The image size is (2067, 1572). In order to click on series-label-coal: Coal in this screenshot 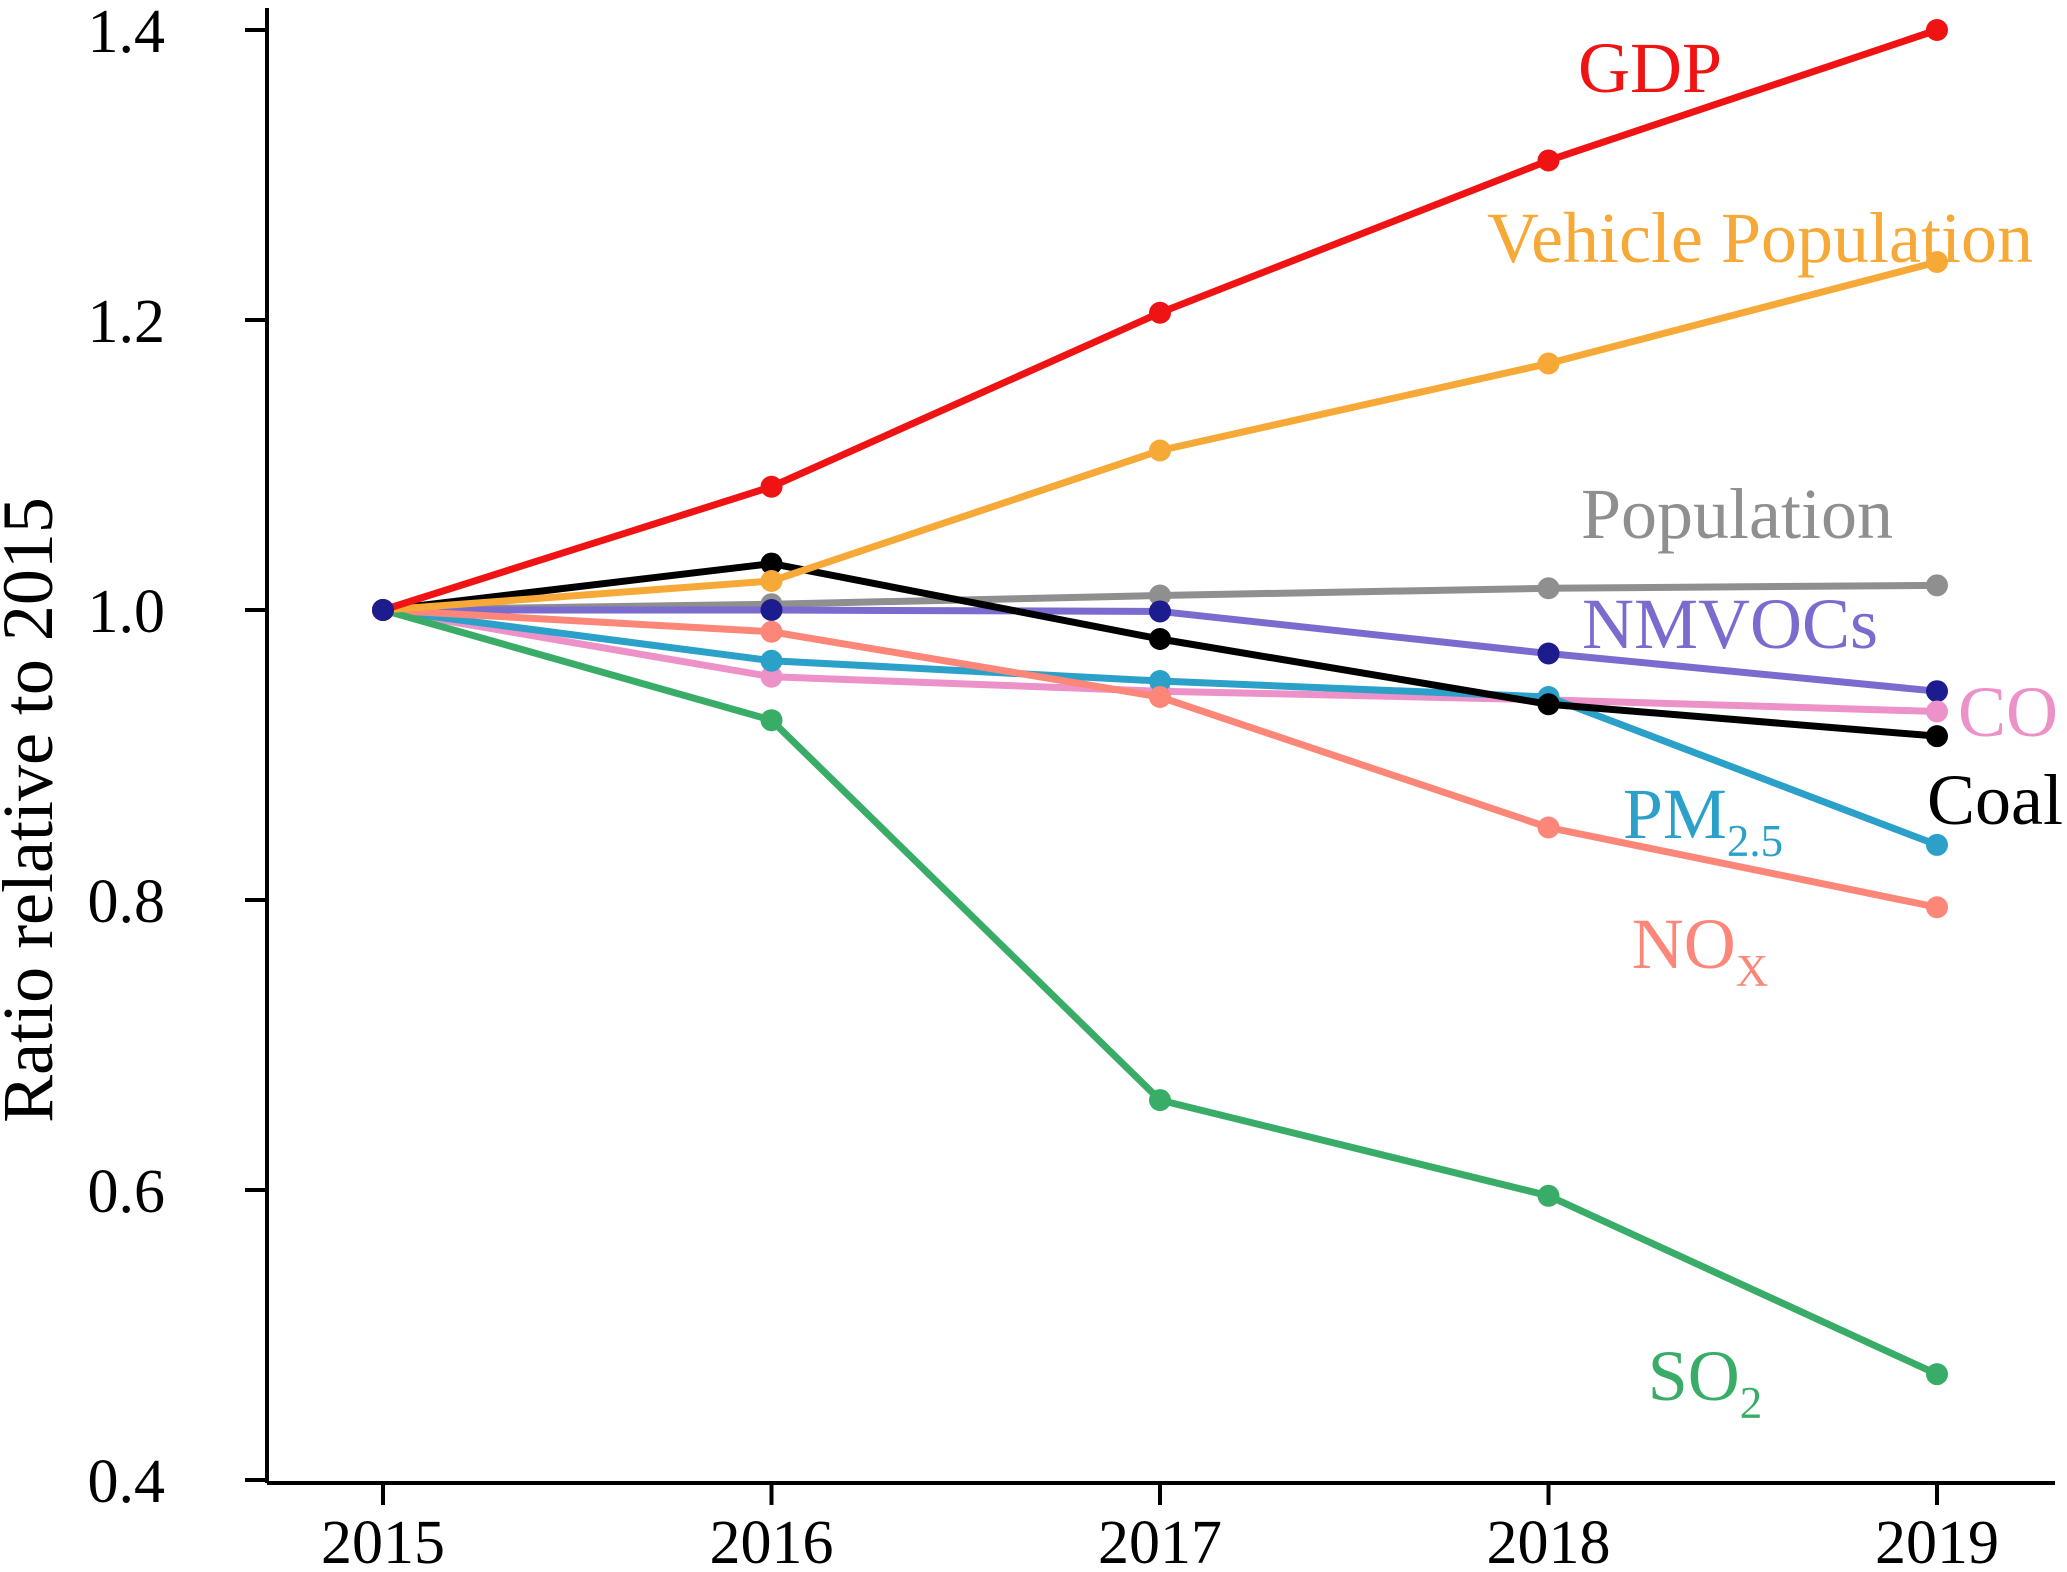, I will do `click(1995, 800)`.